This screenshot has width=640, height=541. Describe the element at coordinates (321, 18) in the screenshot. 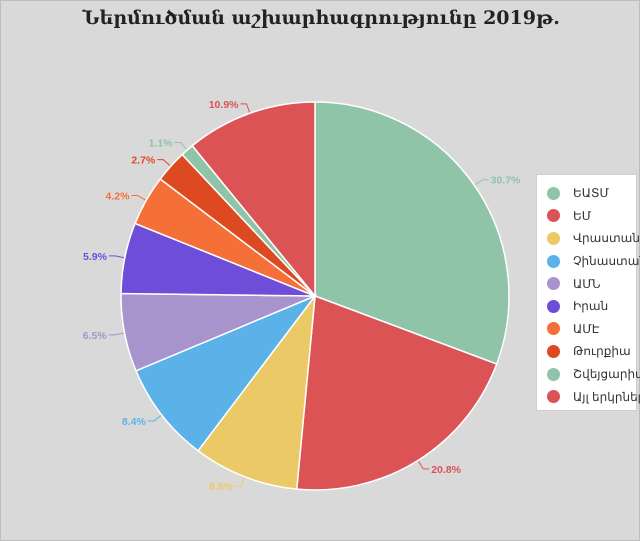

I see `chart-title: Ներմուծման աշխարհագրությունը 2019թ.` at that location.